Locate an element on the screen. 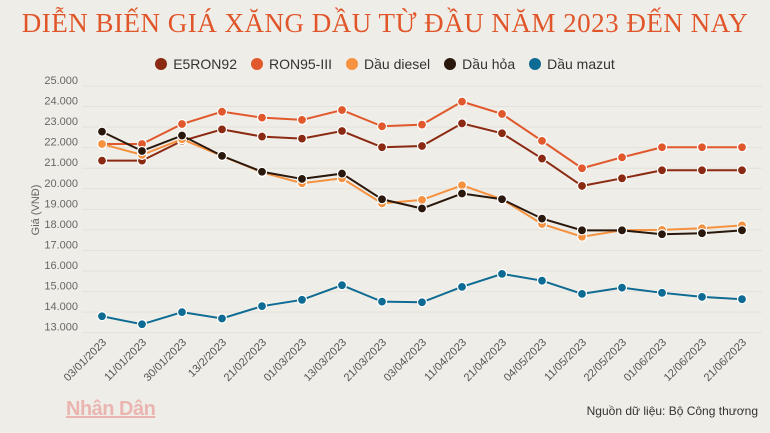 The height and width of the screenshot is (433, 770). y-tick-label: 20.000 is located at coordinates (61, 184).